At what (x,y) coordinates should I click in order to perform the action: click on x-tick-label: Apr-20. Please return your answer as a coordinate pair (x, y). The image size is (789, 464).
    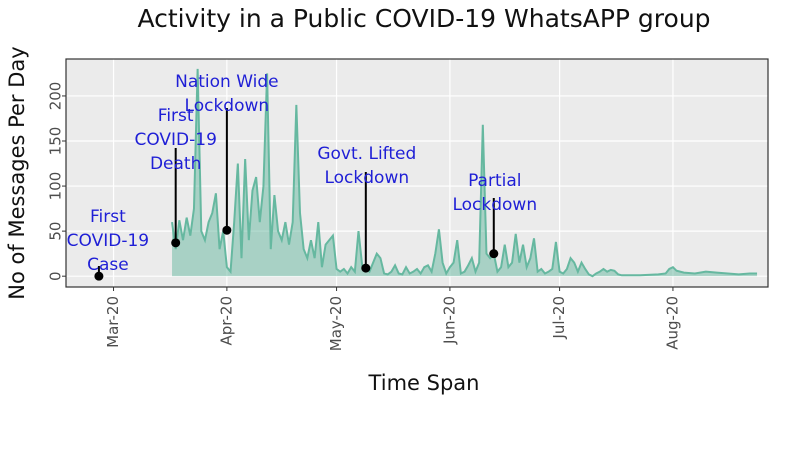
    Looking at the image, I should click on (226, 321).